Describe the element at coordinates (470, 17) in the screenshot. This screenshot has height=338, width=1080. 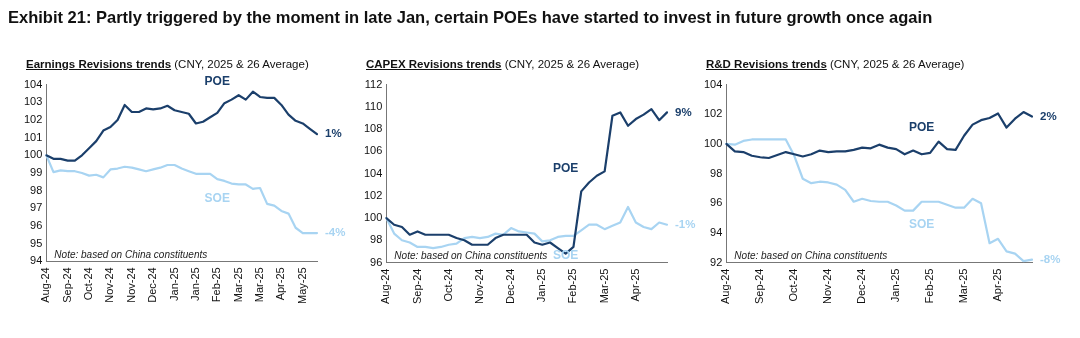
I see `text: Exhibit 21: Partly triggered by the moment in late Jan, certain POEs have started to invest in future growth once again` at that location.